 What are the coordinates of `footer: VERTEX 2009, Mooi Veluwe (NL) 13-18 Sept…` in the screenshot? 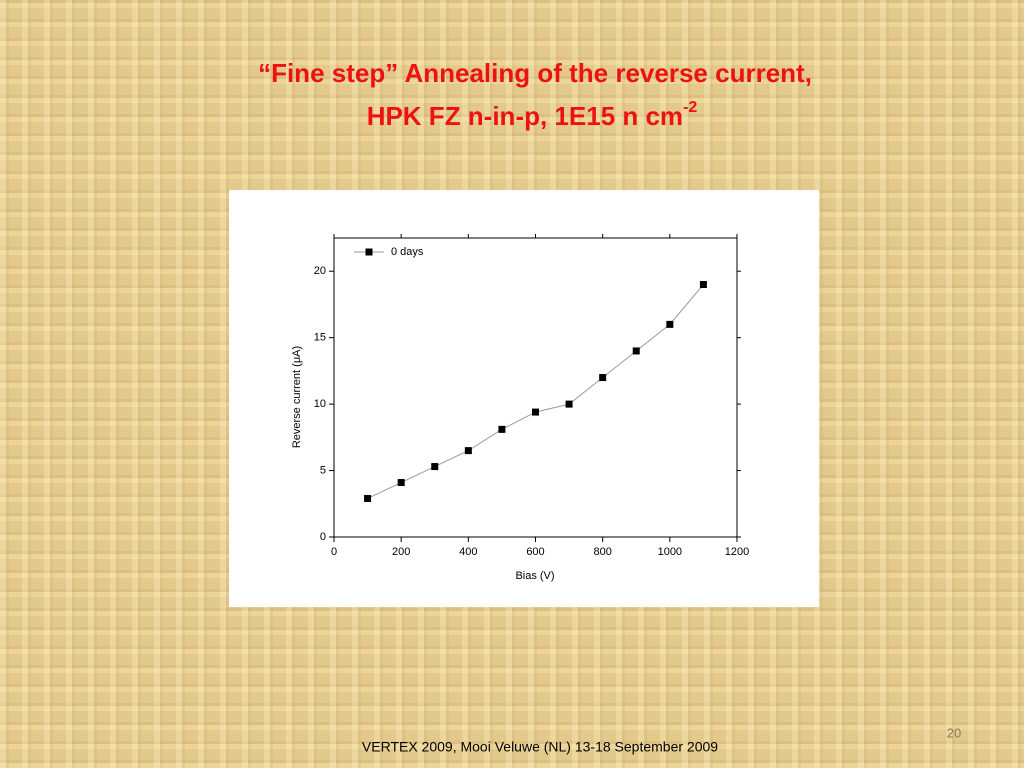 It's located at (540, 747).